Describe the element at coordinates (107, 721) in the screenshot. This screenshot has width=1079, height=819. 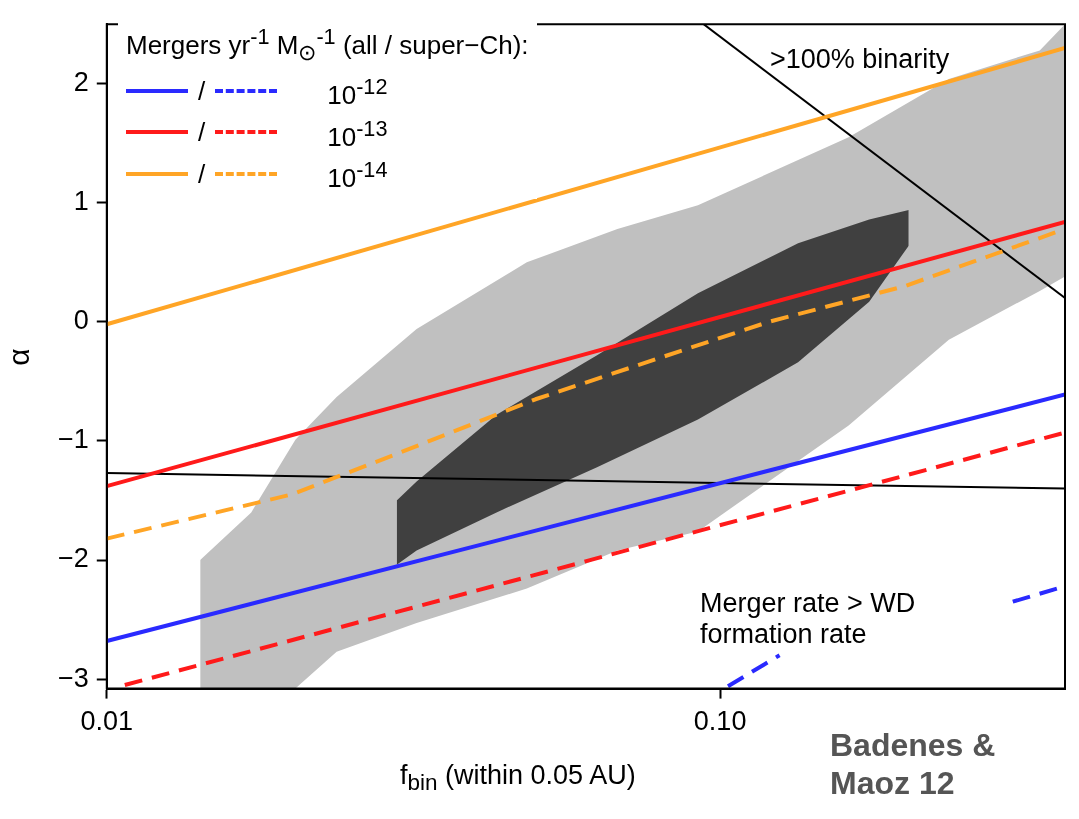
I see `x-tick-label: 0.01` at that location.